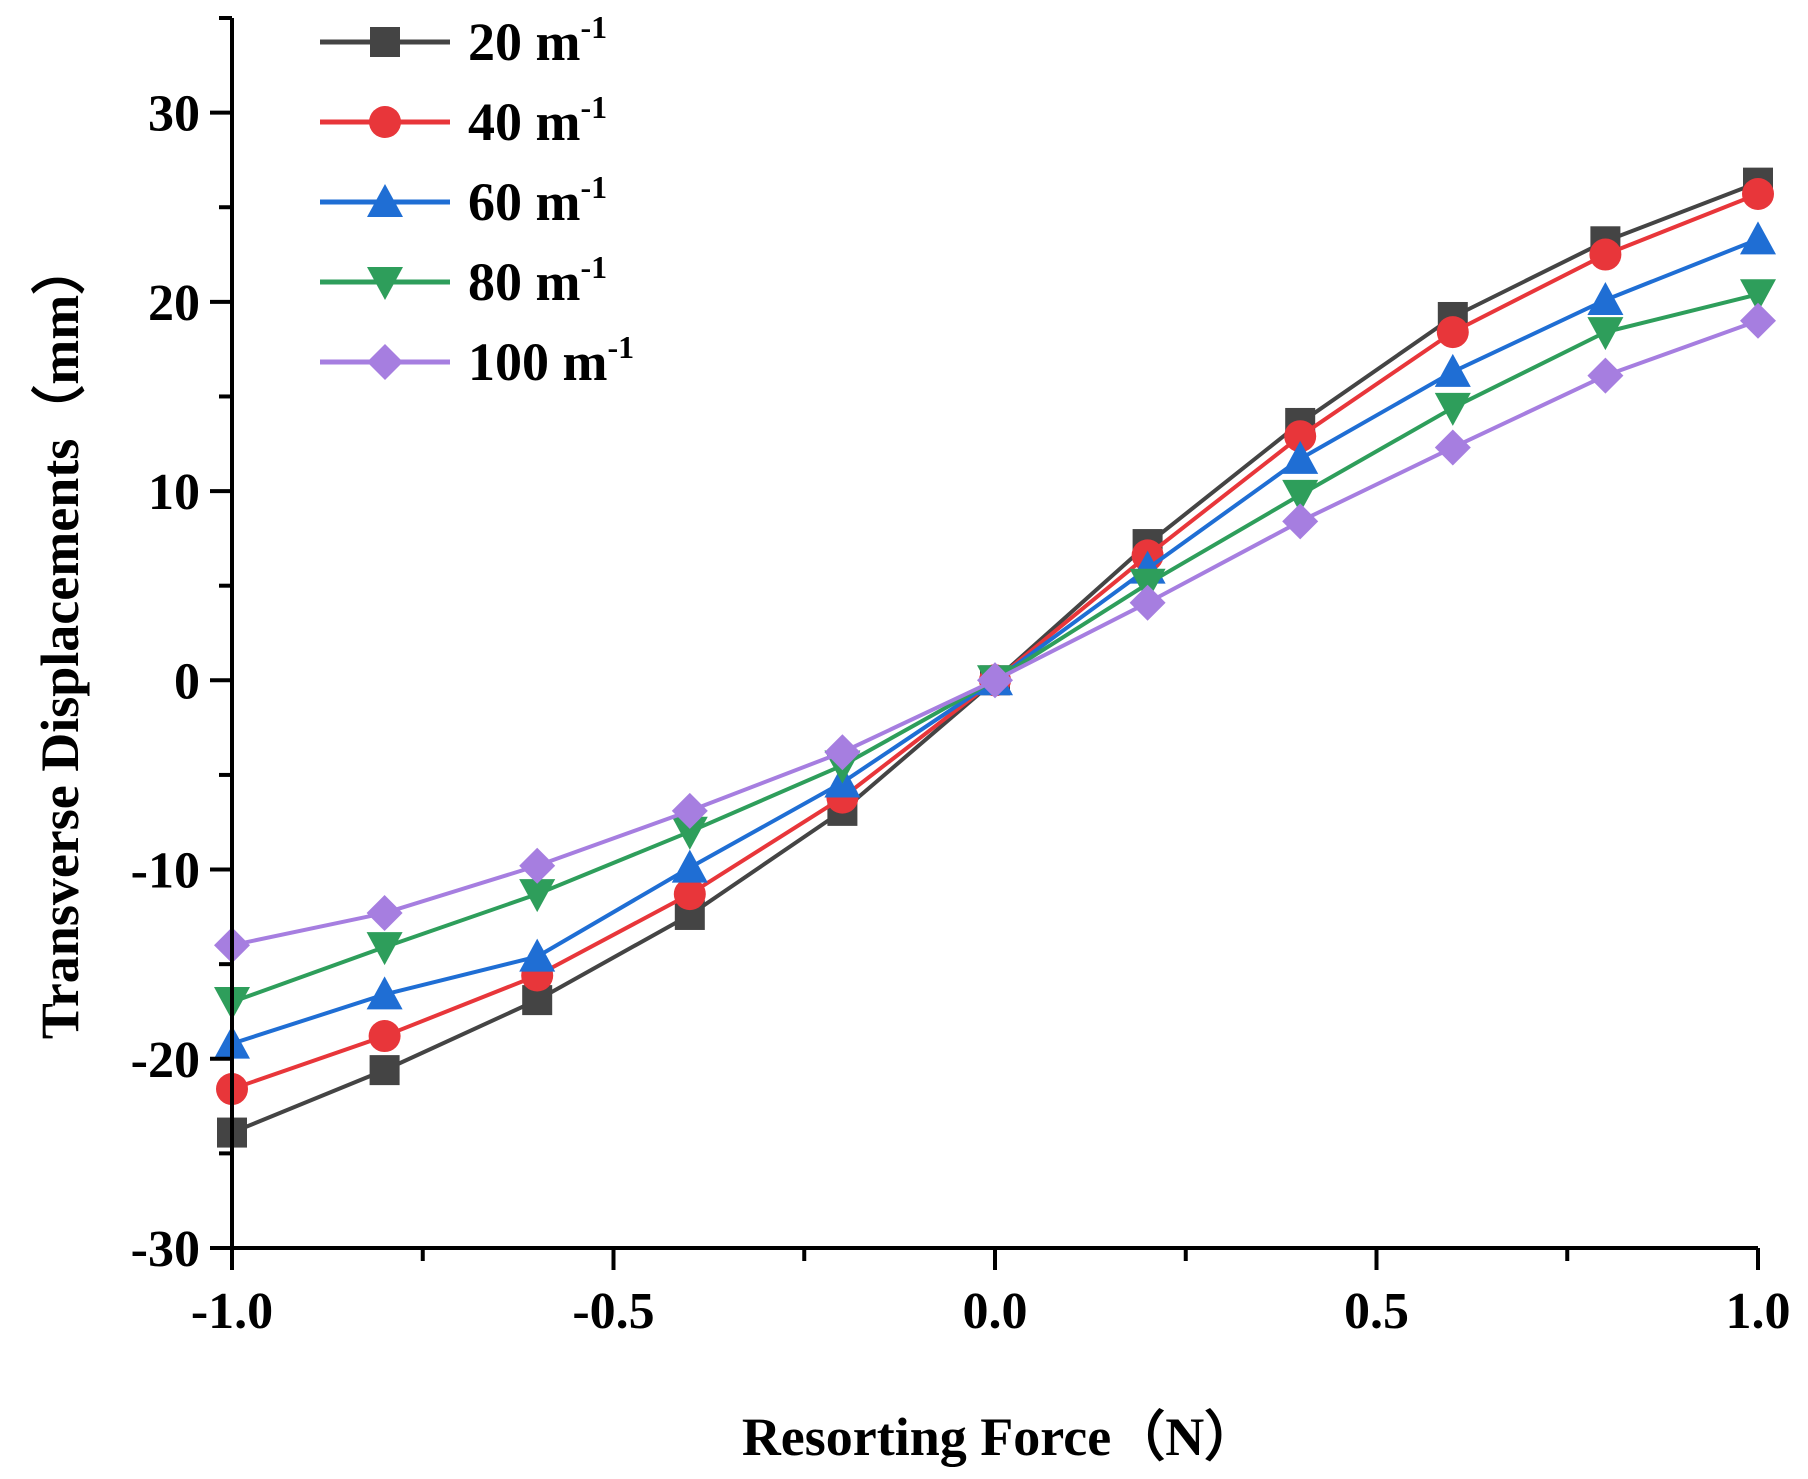  Describe the element at coordinates (1376, 1311) in the screenshot. I see `x-tick-label: 0.5` at that location.